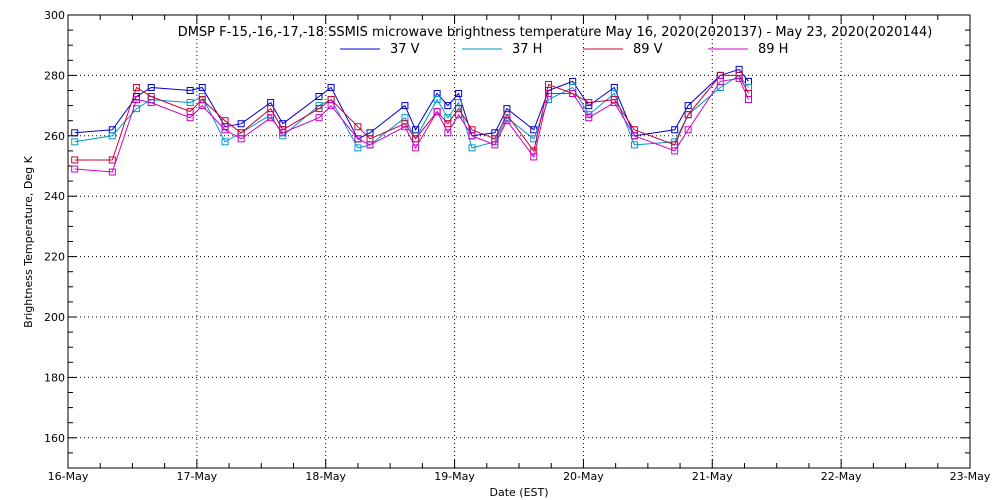 This screenshot has width=1000, height=500. What do you see at coordinates (54, 257) in the screenshot?
I see `y-tick-label: 220` at bounding box center [54, 257].